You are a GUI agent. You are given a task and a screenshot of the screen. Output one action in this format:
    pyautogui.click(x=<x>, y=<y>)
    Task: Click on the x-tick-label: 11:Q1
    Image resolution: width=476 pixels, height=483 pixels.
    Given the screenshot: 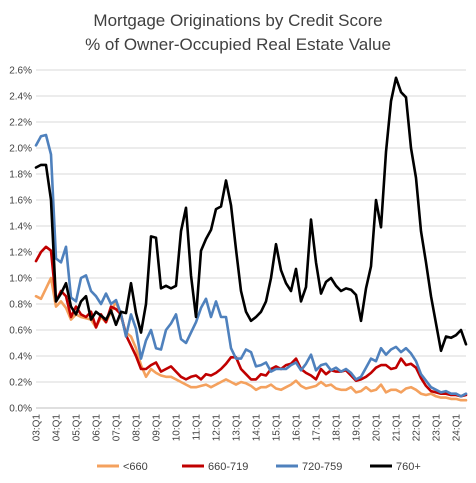 What is the action you would take?
    pyautogui.click(x=197, y=427)
    